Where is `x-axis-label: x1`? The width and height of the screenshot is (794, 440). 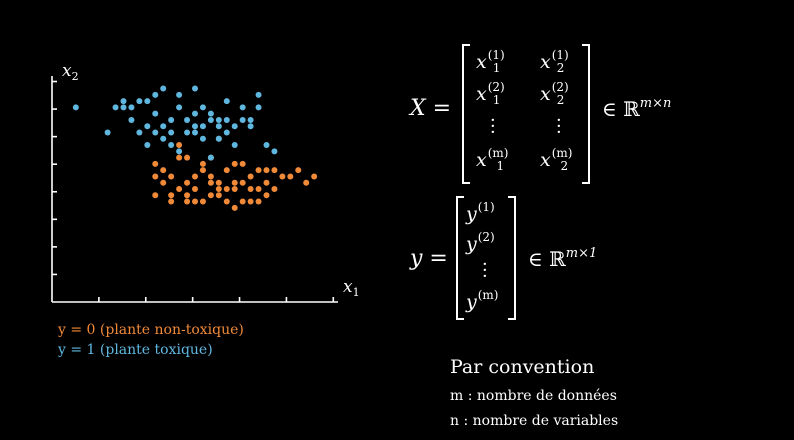
x-axis-label: x1 is located at coordinates (351, 288).